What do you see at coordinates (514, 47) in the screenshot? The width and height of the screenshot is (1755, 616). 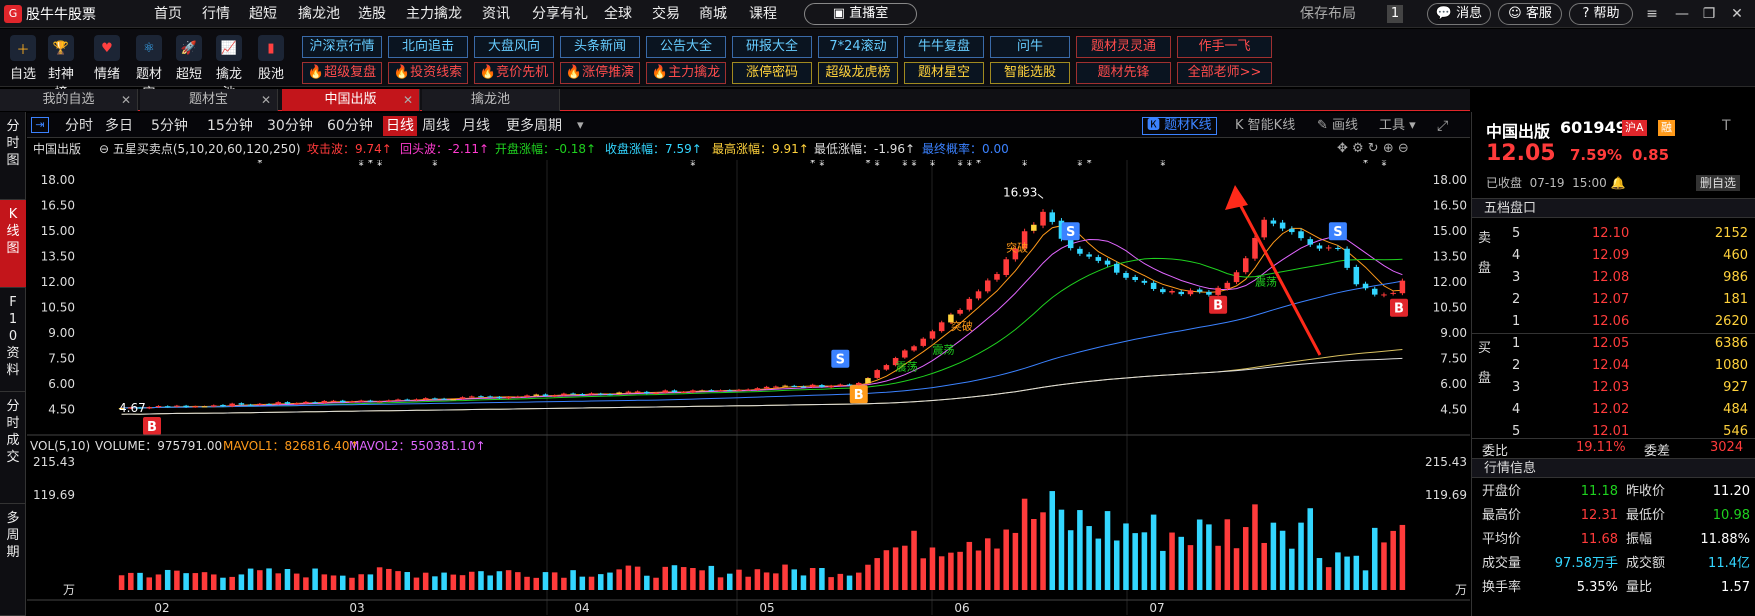 I see `quick-btn-2: 大盘风向` at bounding box center [514, 47].